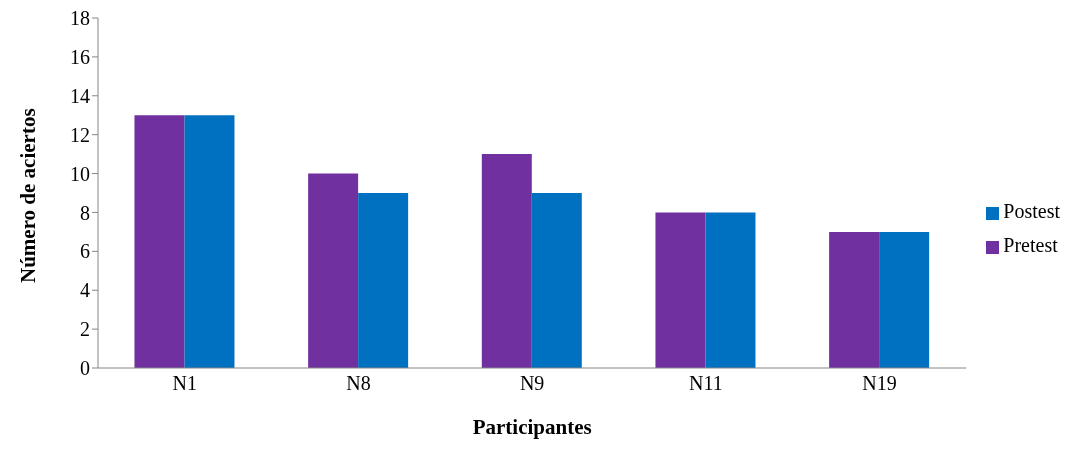 Image resolution: width=1088 pixels, height=449 pixels. What do you see at coordinates (80, 173) in the screenshot?
I see `y-tick-label: 10` at bounding box center [80, 173].